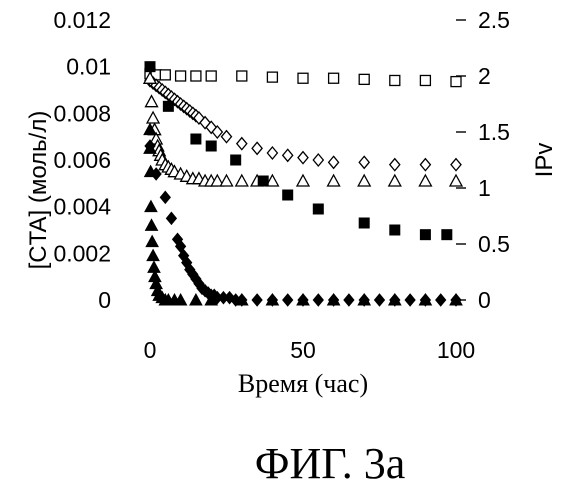 This screenshot has width=574, height=499. I want to click on left-tick-label: 0.008, so click(82, 113).